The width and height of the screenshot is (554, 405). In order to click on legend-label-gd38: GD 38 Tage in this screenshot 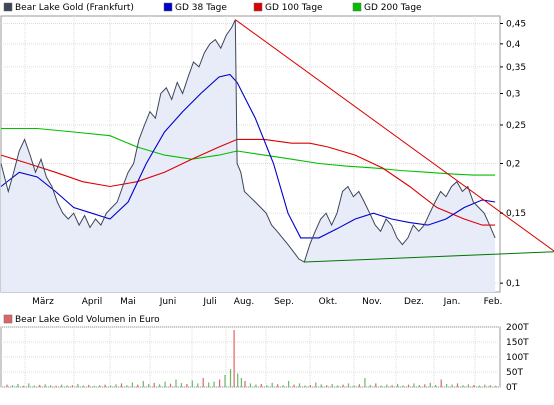, I will do `click(201, 8)`.